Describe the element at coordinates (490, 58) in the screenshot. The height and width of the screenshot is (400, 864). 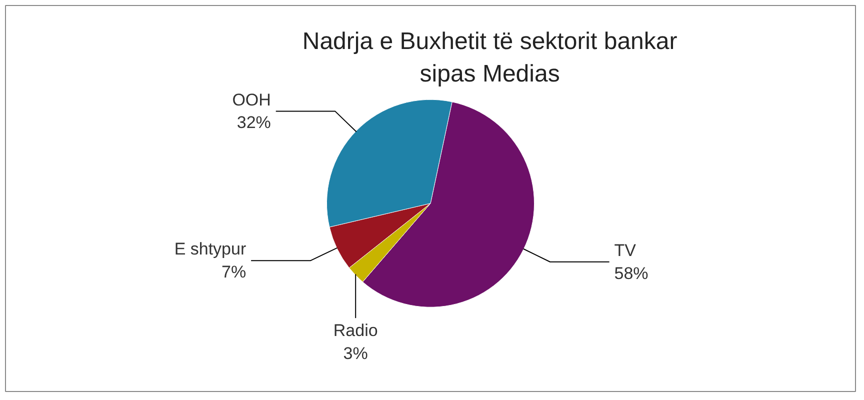
I see `chart-title: Nadrja e Buxhetit të sektorit bankar sipas Medias` at that location.